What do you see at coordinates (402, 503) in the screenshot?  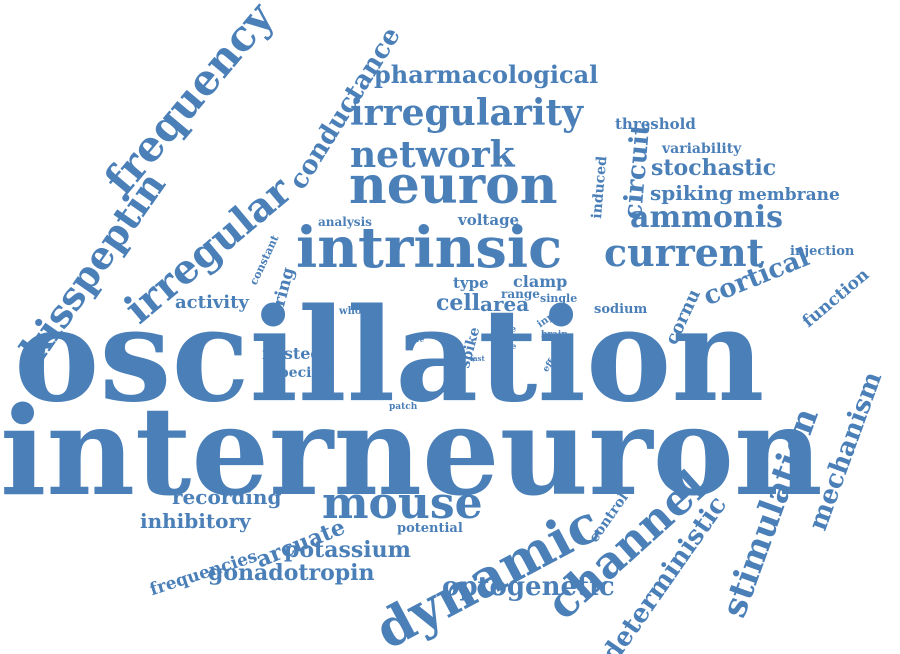 I see `word-mouse: mouse` at bounding box center [402, 503].